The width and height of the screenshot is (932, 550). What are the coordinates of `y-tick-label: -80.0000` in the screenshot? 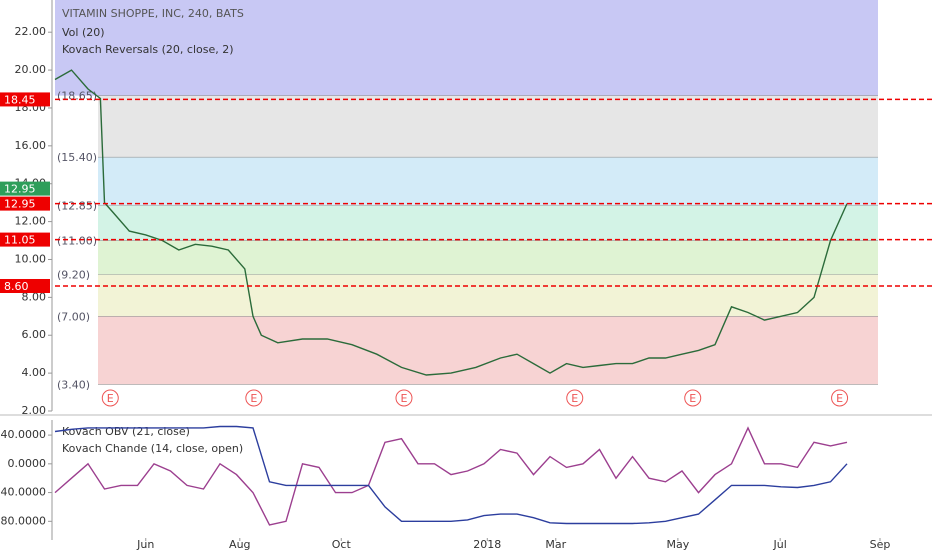 It's located at (23, 520).